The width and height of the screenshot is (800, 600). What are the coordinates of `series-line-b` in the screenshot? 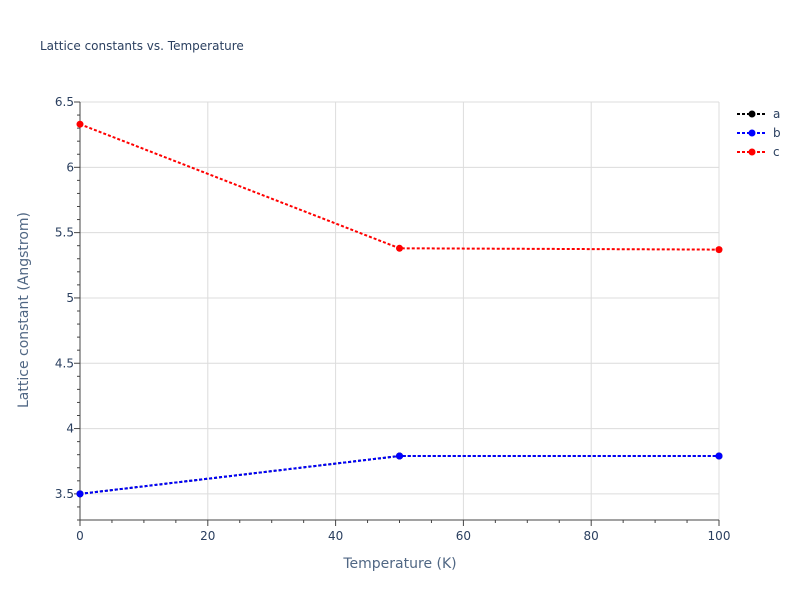 It's located at (399, 474).